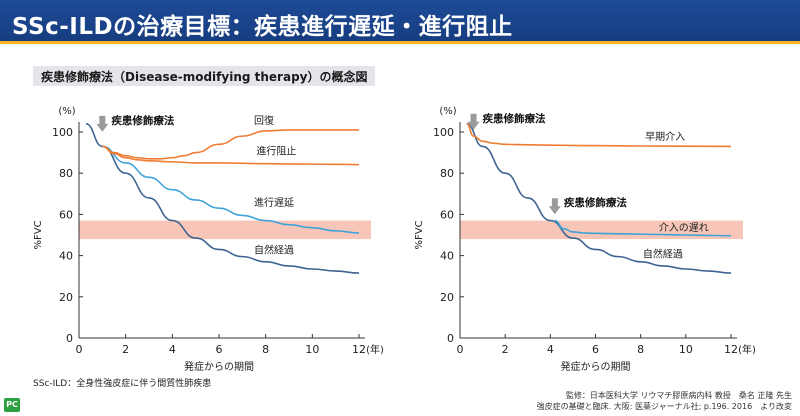  What do you see at coordinates (665, 137) in the screenshot?
I see `chart1-series-label: 早期介入` at bounding box center [665, 137].